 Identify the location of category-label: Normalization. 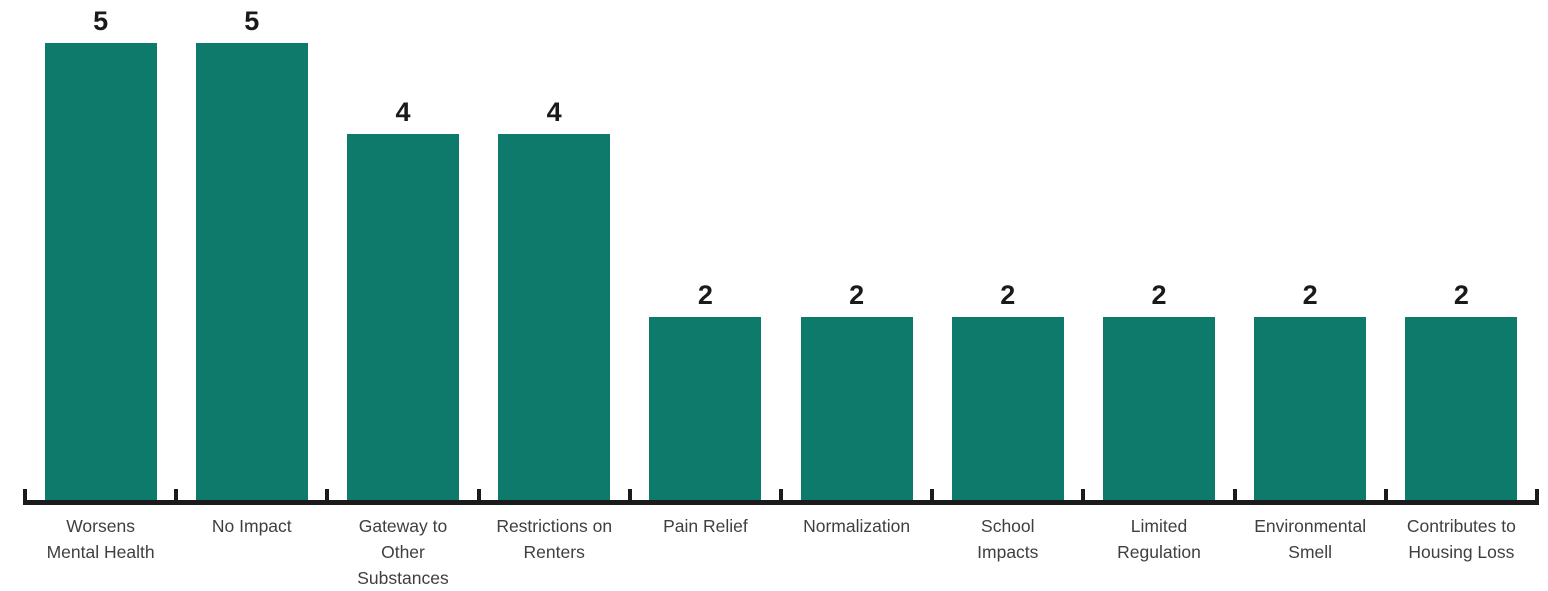
(857, 526).